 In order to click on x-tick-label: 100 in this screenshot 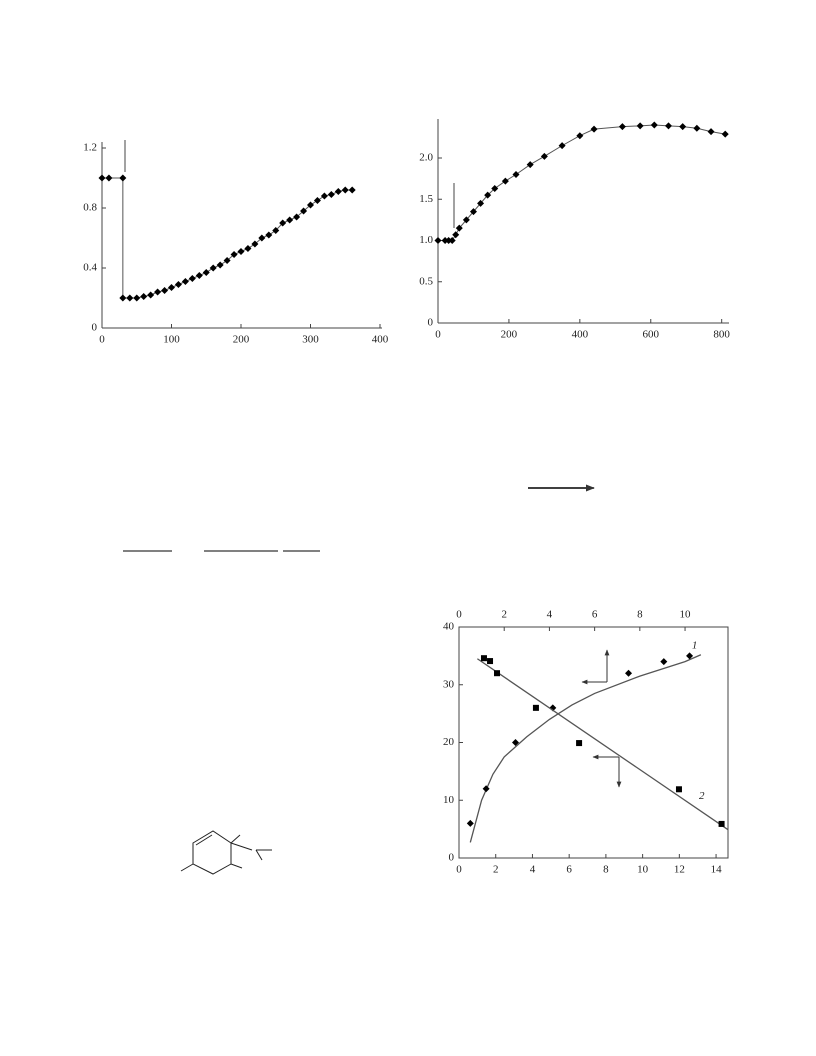, I will do `click(171, 340)`.